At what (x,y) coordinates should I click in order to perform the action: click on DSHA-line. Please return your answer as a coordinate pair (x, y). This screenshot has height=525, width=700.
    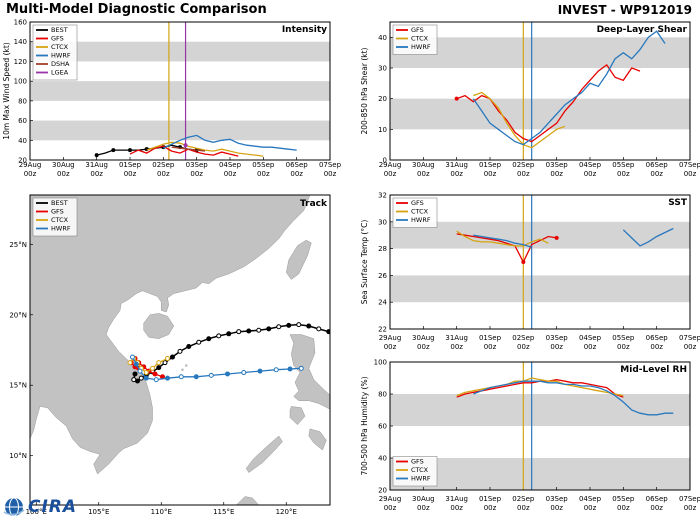
    Looking at the image, I should click on (188, 149).